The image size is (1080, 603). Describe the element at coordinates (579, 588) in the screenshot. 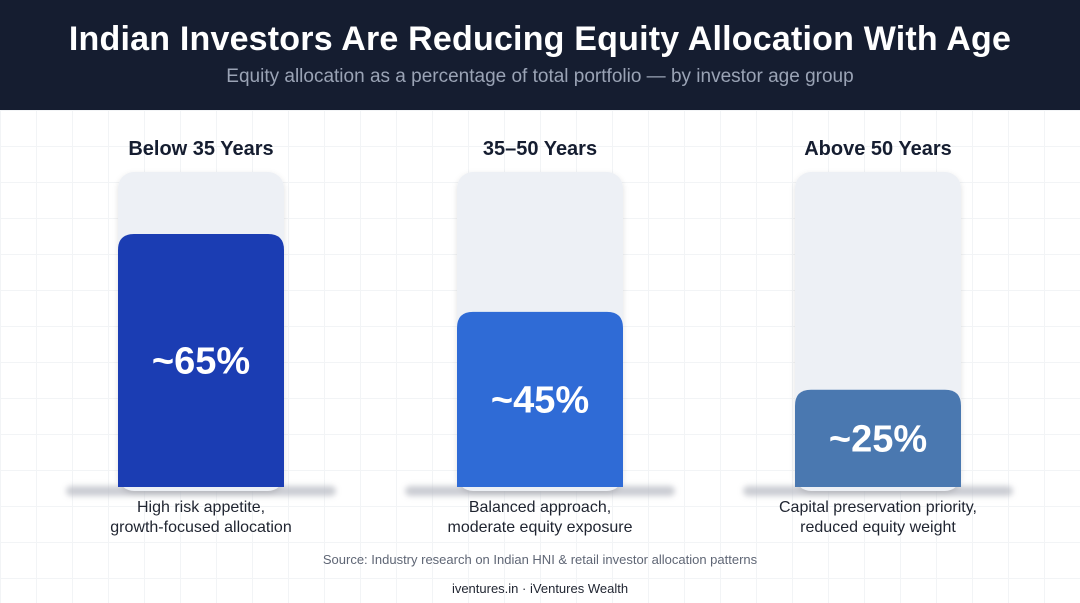

I see `footer-brand: iVentures Wealth` at that location.